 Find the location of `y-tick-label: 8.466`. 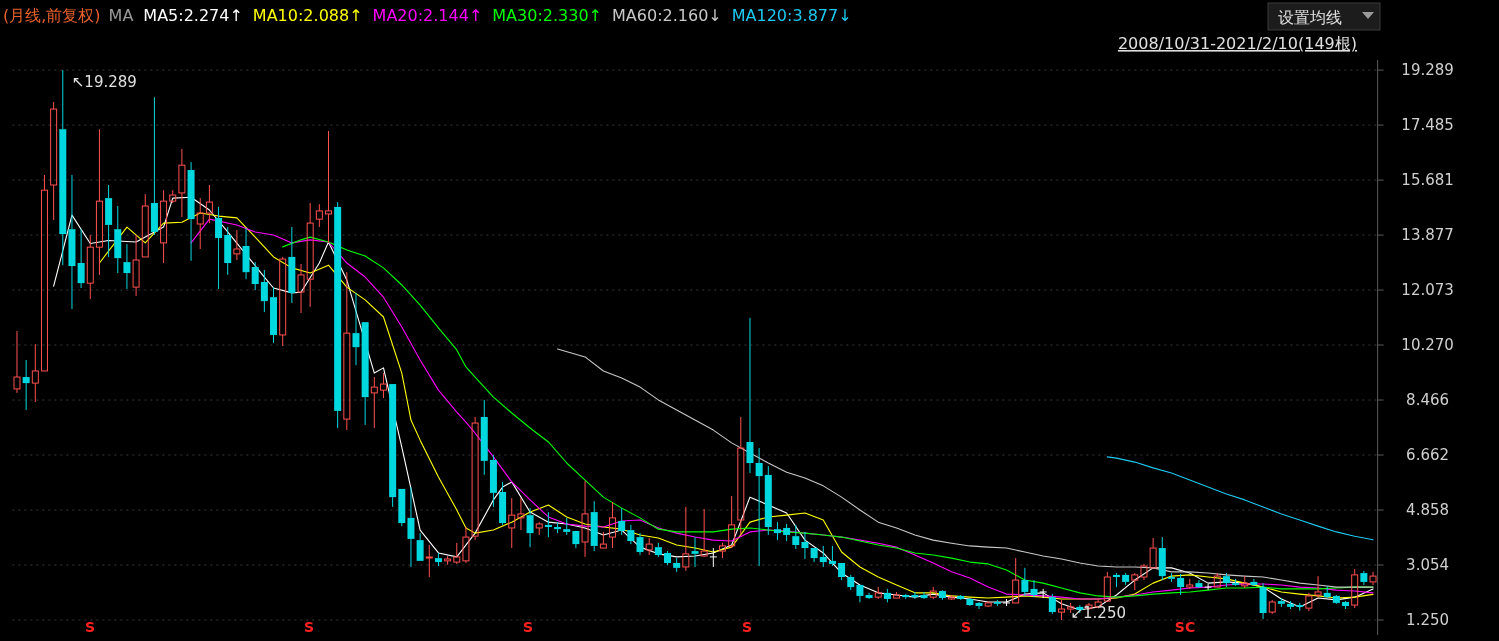

y-tick-label: 8.466 is located at coordinates (1428, 400).